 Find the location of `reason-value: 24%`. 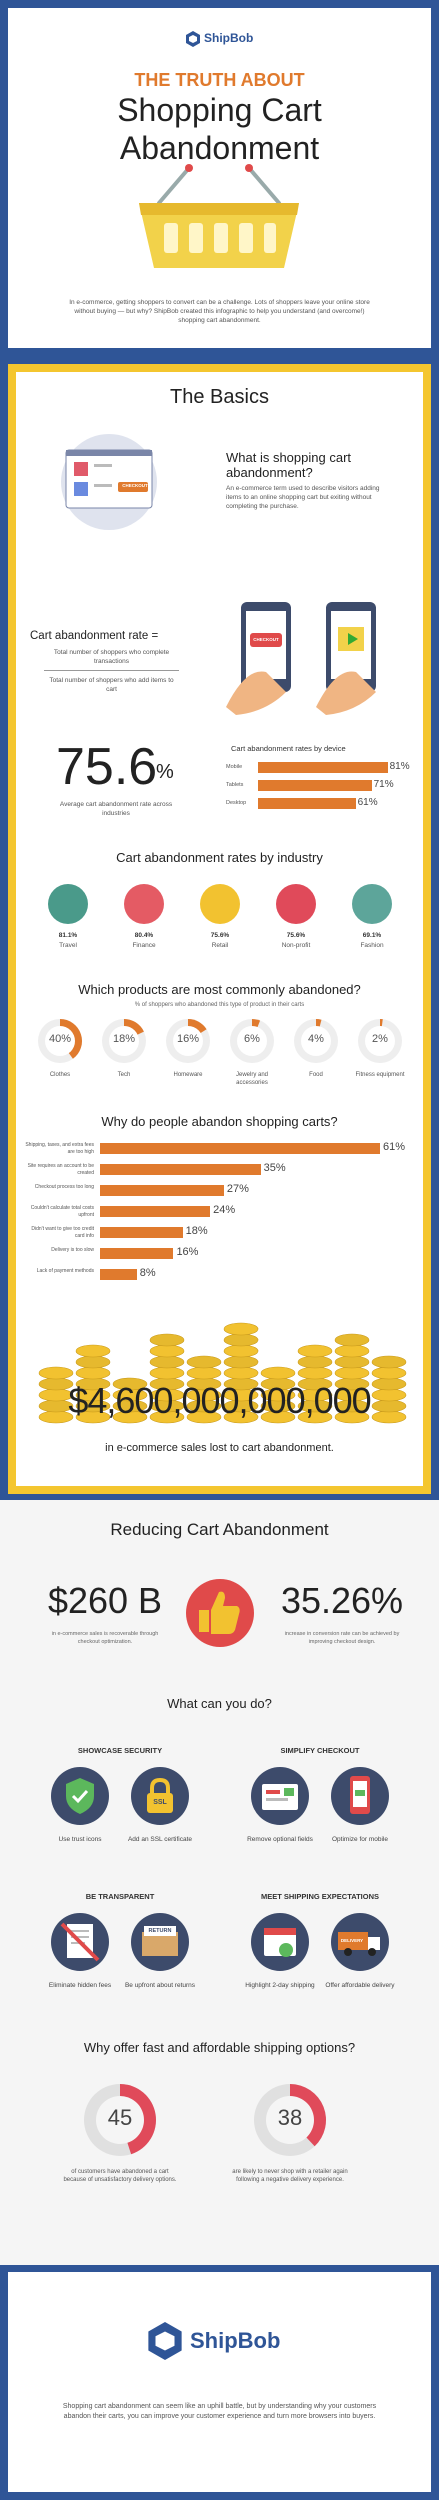

reason-value: 24% is located at coordinates (224, 1210).